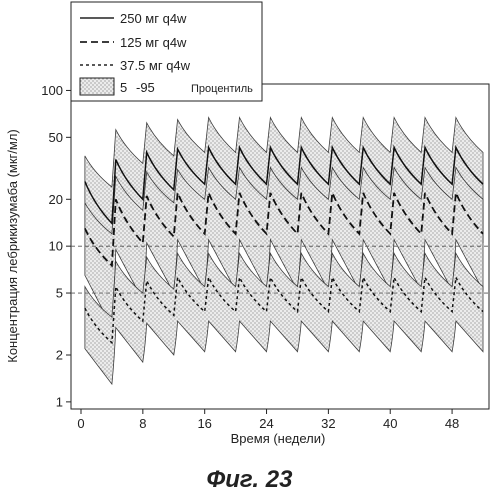 Image resolution: width=499 pixels, height=500 pixels. I want to click on x-axis-label: Время (недели), so click(278, 438).